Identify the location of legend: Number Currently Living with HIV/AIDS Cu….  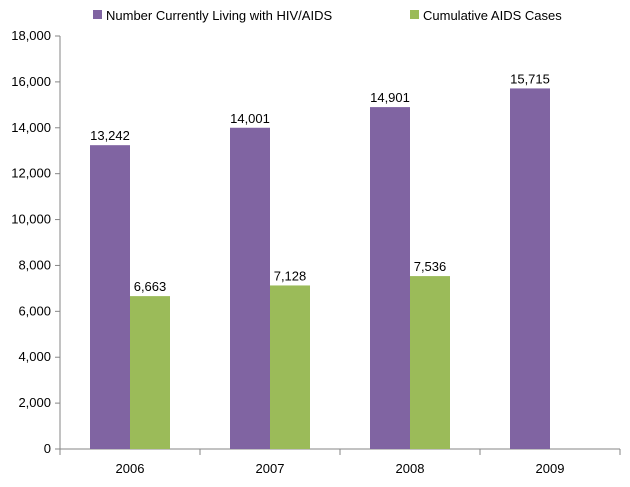
(327, 15).